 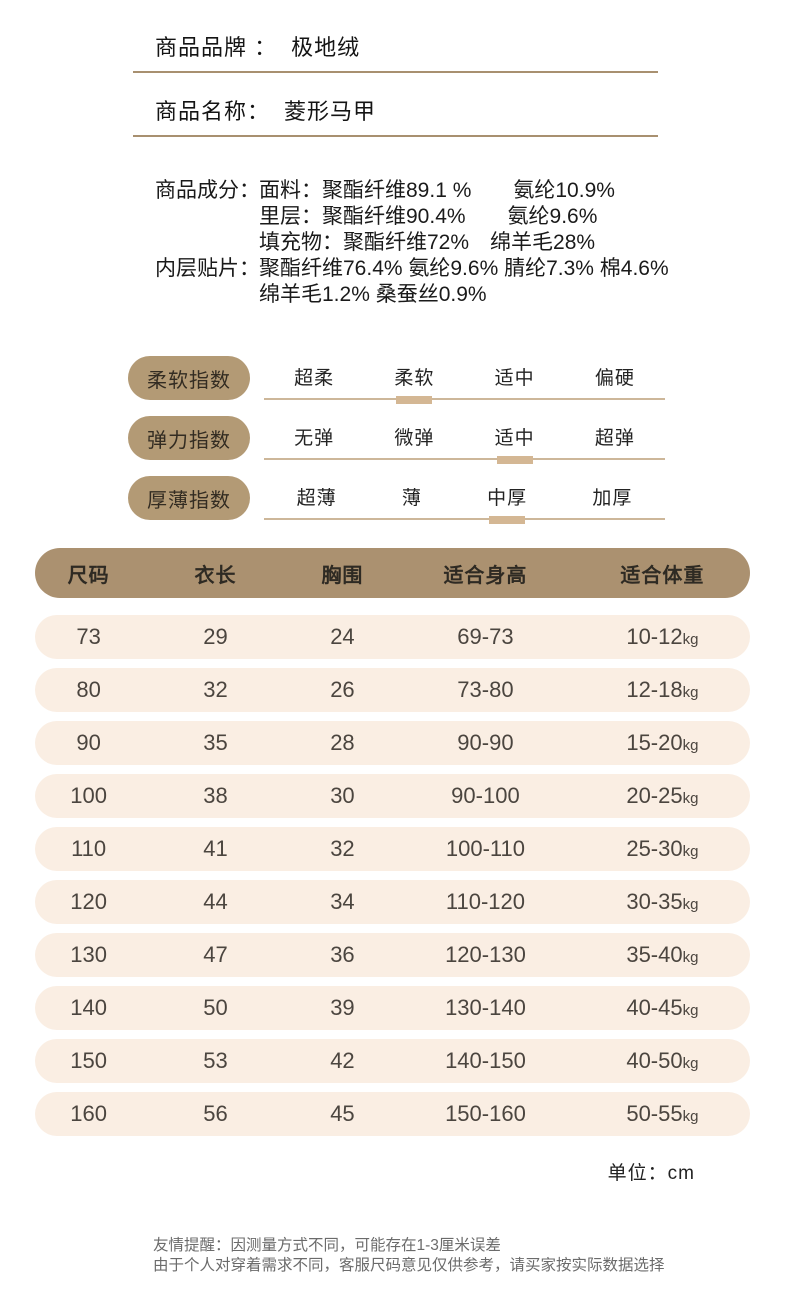 I want to click on index-option: 无弹, so click(x=314, y=438).